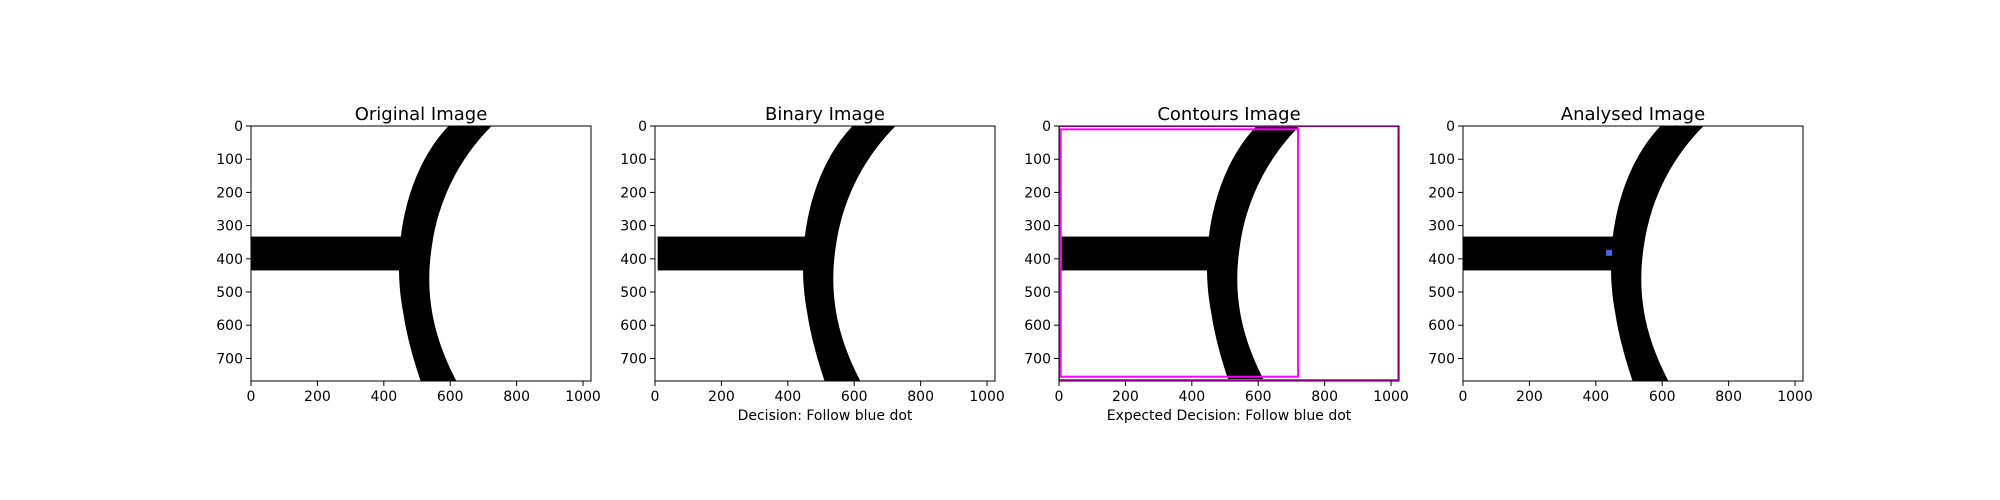 The image size is (2000, 500). Describe the element at coordinates (1609, 252) in the screenshot. I see `blue-dot` at that location.